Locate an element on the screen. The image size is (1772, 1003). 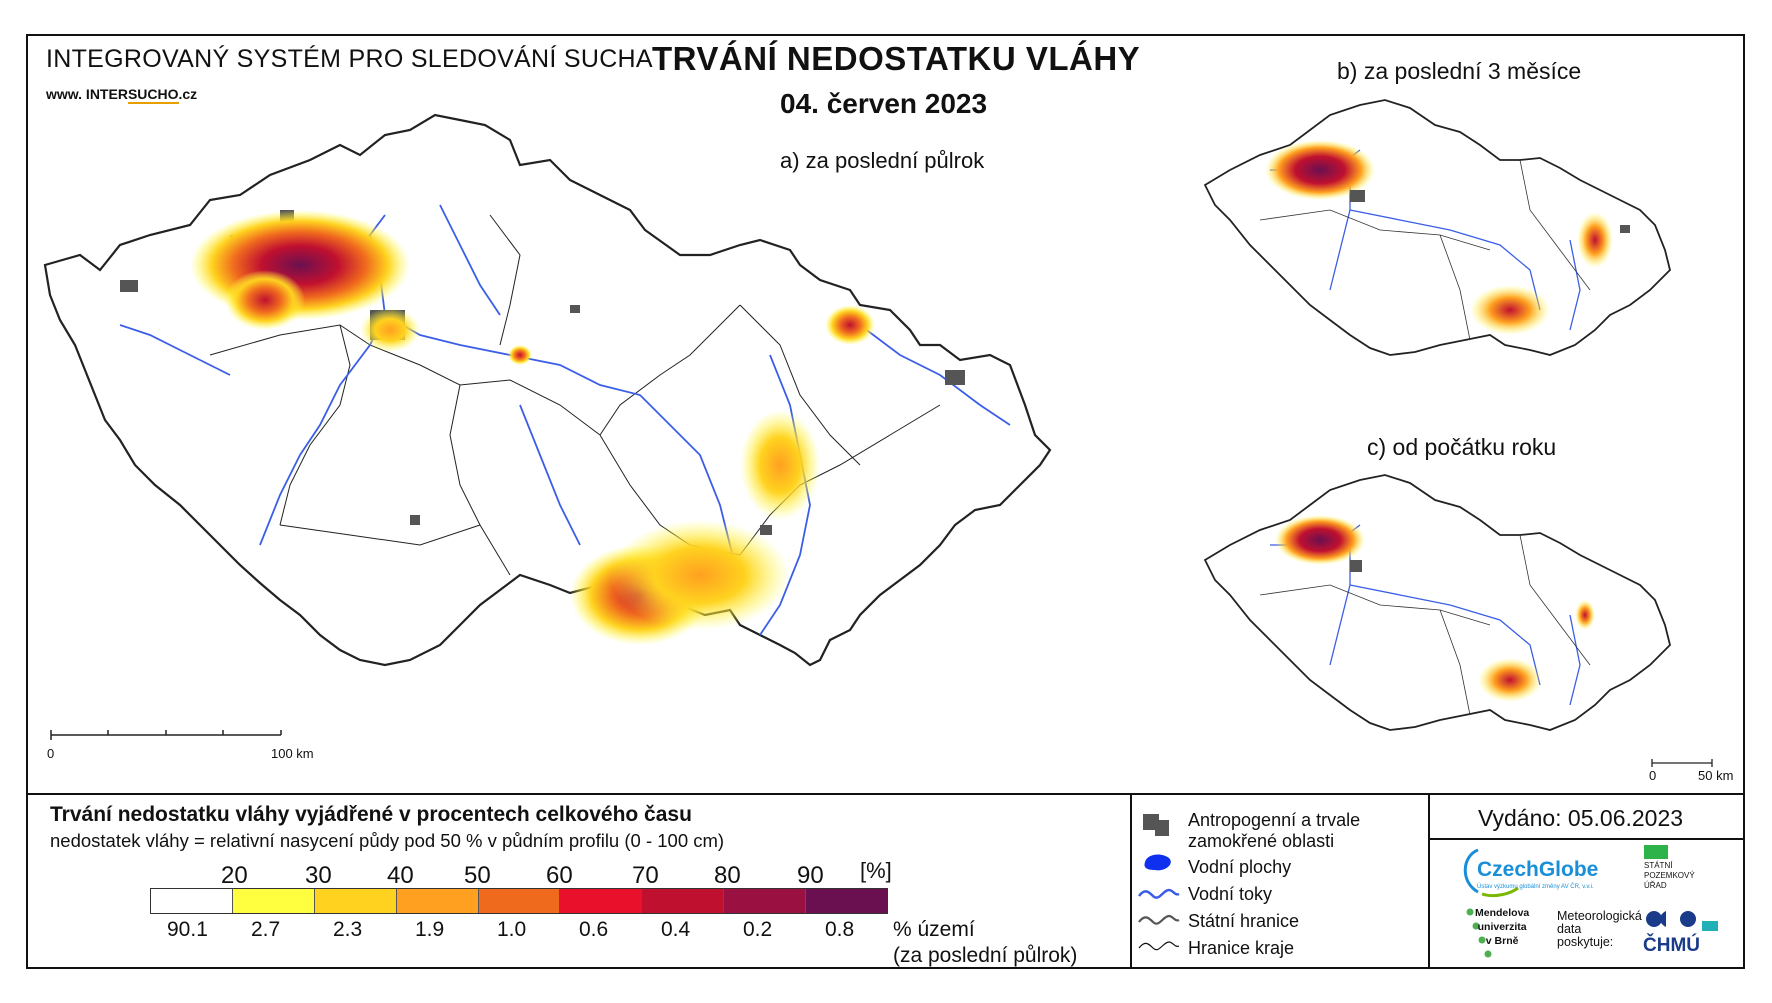
website-link: www. INTERSUCHO.cz is located at coordinates (122, 95).